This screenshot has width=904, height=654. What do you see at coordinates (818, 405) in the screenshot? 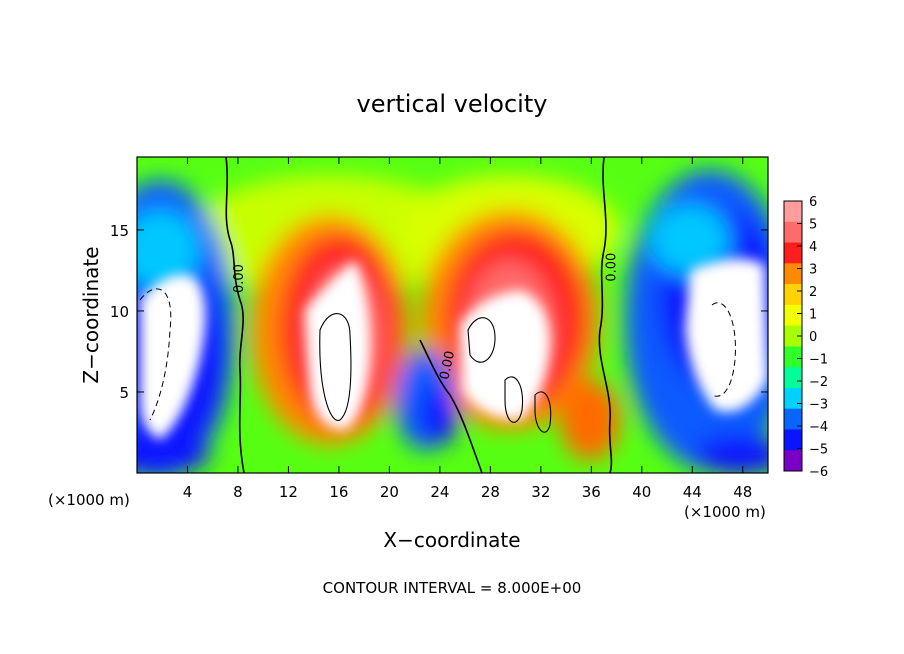
I see `colorbar-tick-label: −3` at bounding box center [818, 405].